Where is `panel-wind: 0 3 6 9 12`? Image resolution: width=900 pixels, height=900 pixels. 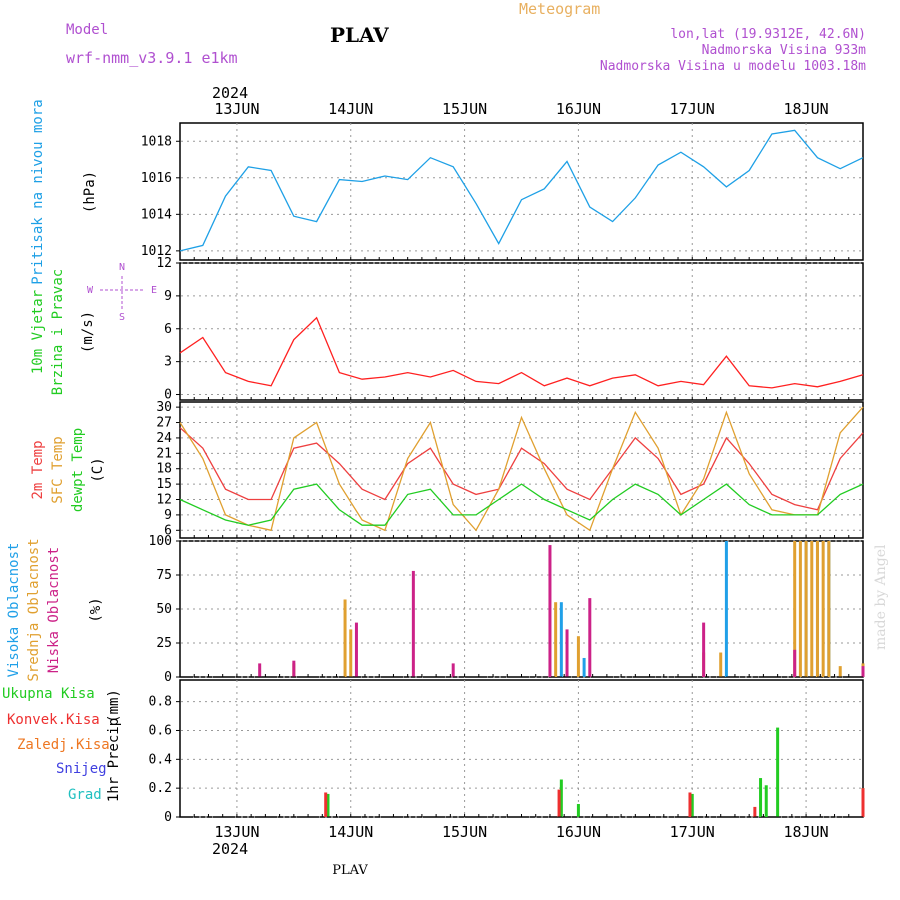 panel-wind: 0 3 6 9 12 is located at coordinates (510, 329).